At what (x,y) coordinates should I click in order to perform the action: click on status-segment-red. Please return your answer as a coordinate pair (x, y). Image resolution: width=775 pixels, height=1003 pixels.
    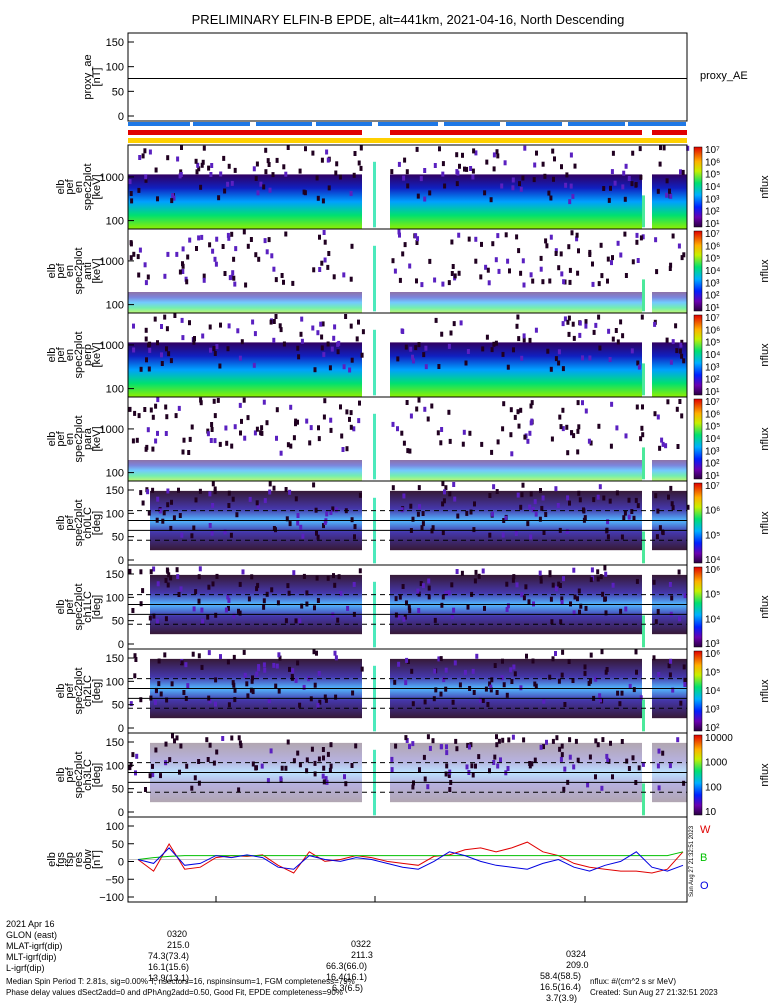
    Looking at the image, I should click on (245, 132).